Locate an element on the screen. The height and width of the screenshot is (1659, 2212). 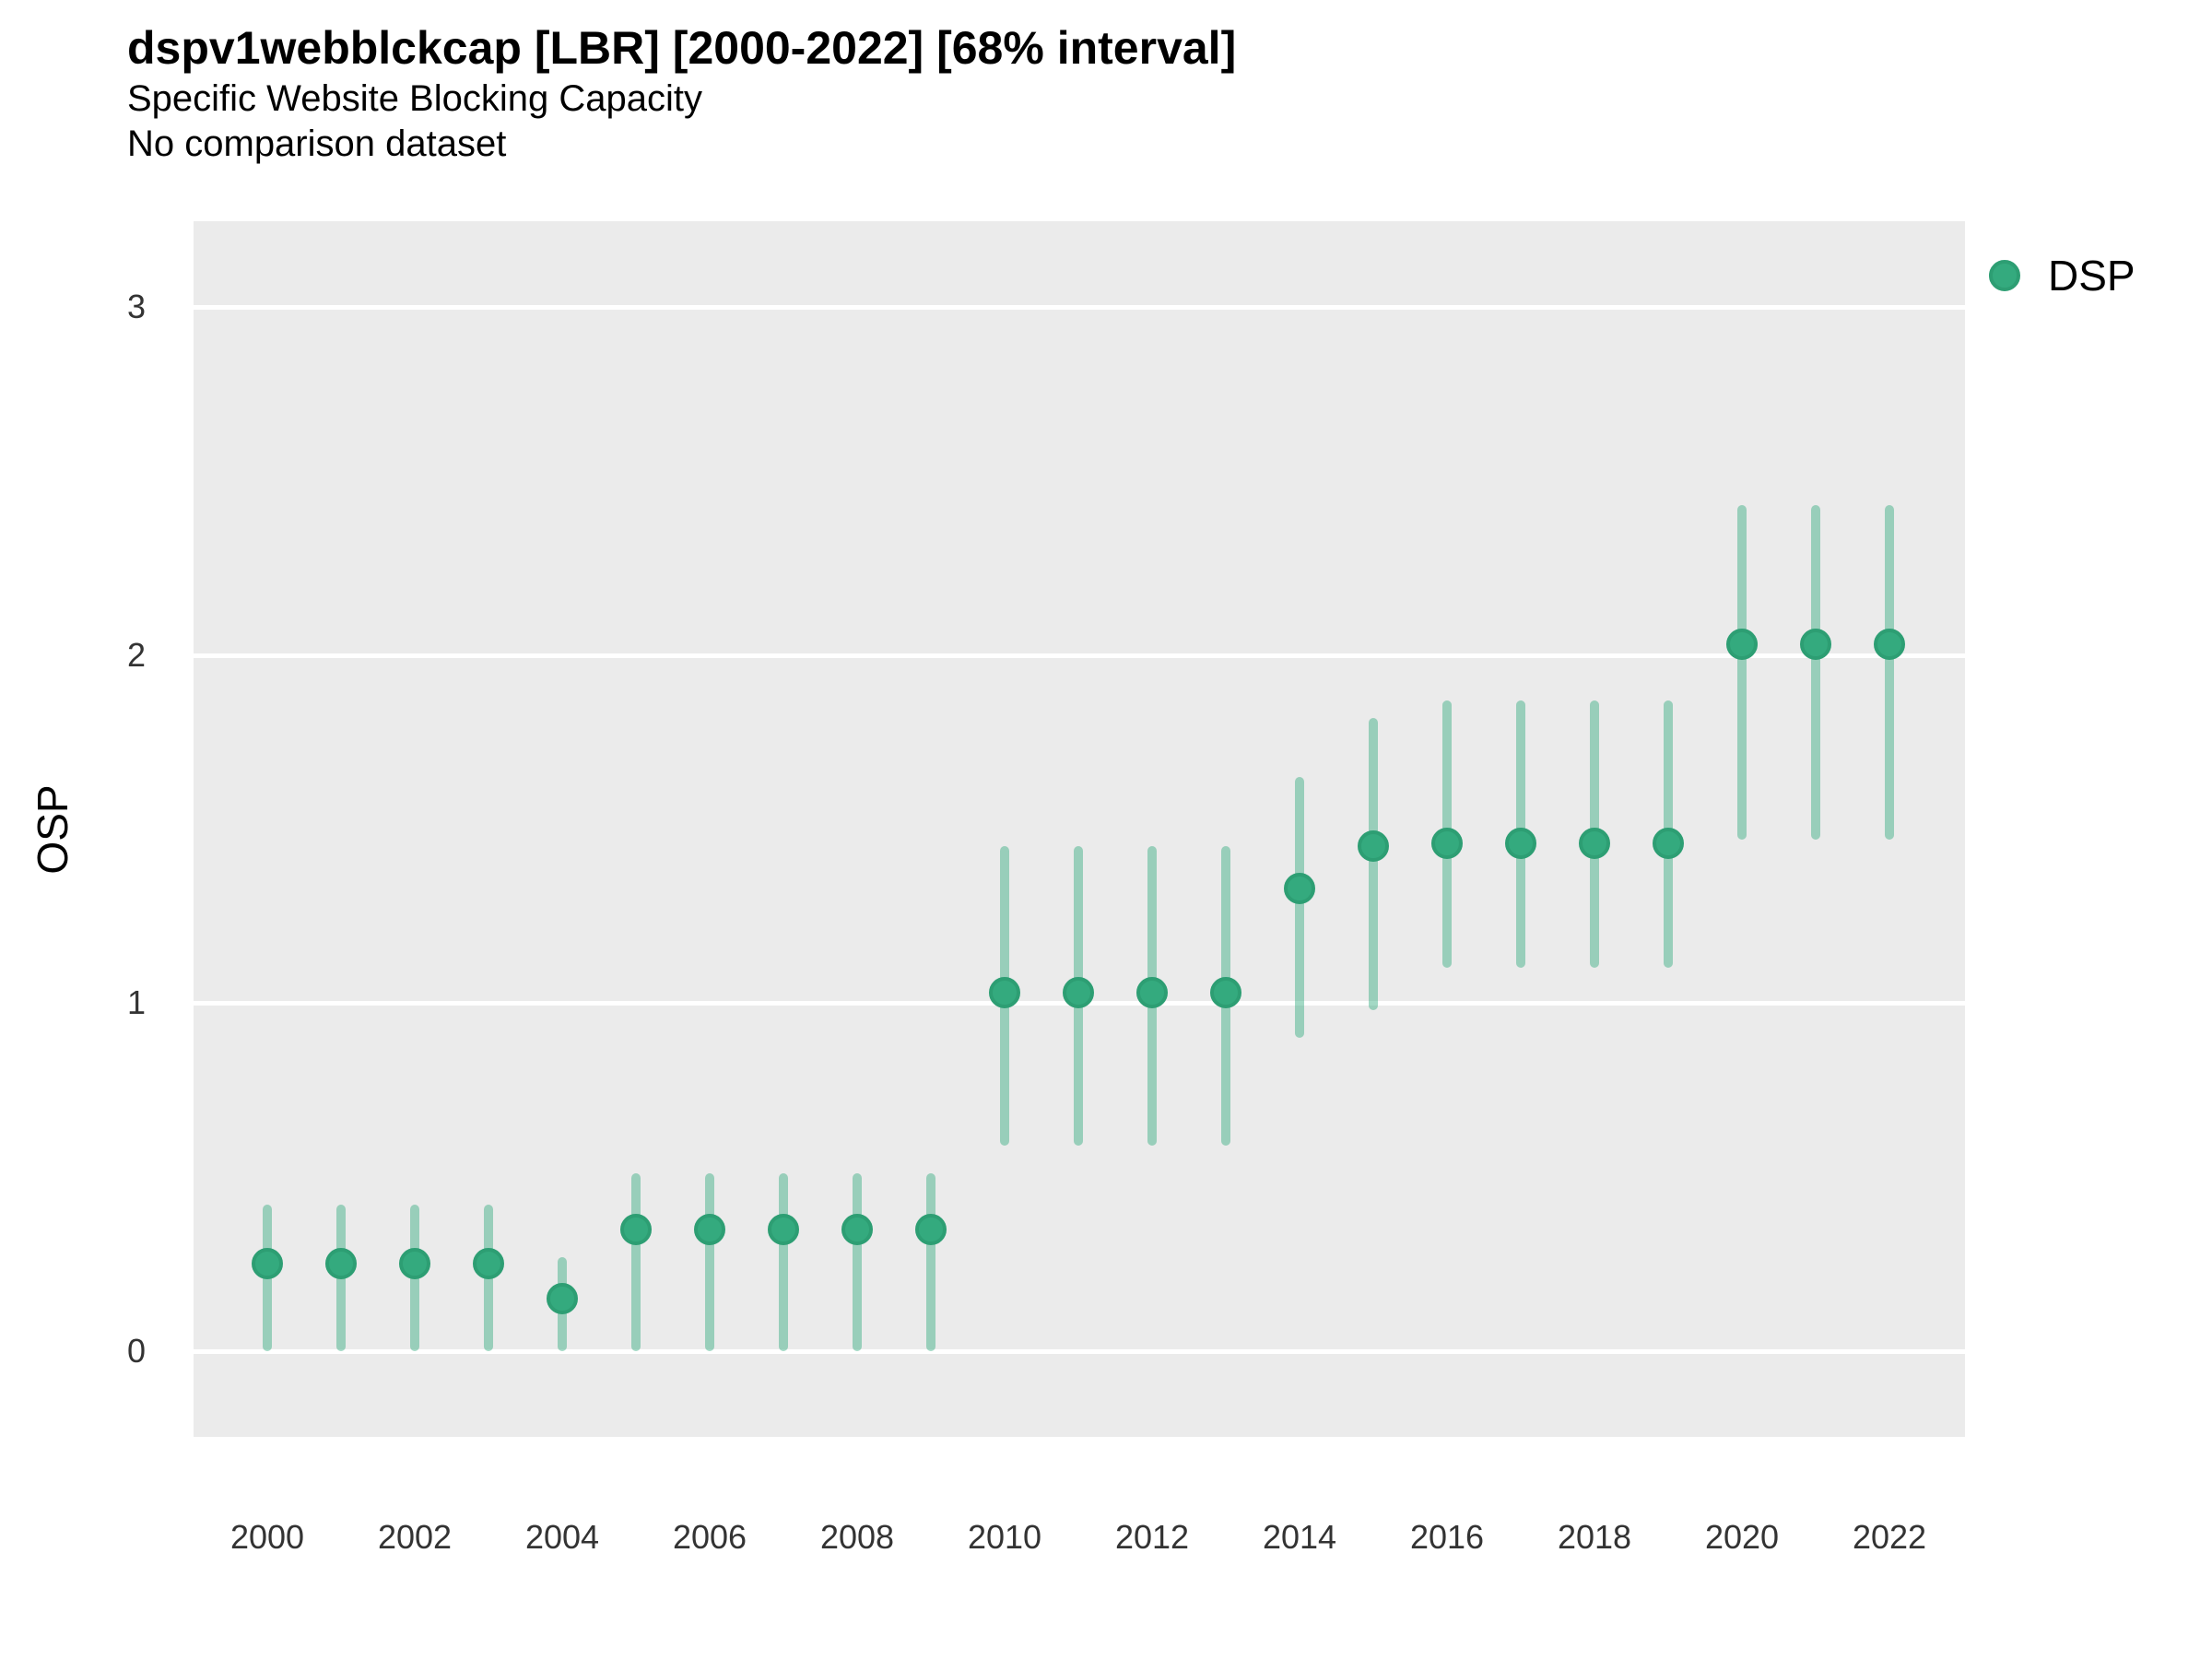
legend-dot-icon is located at coordinates (2004, 275).